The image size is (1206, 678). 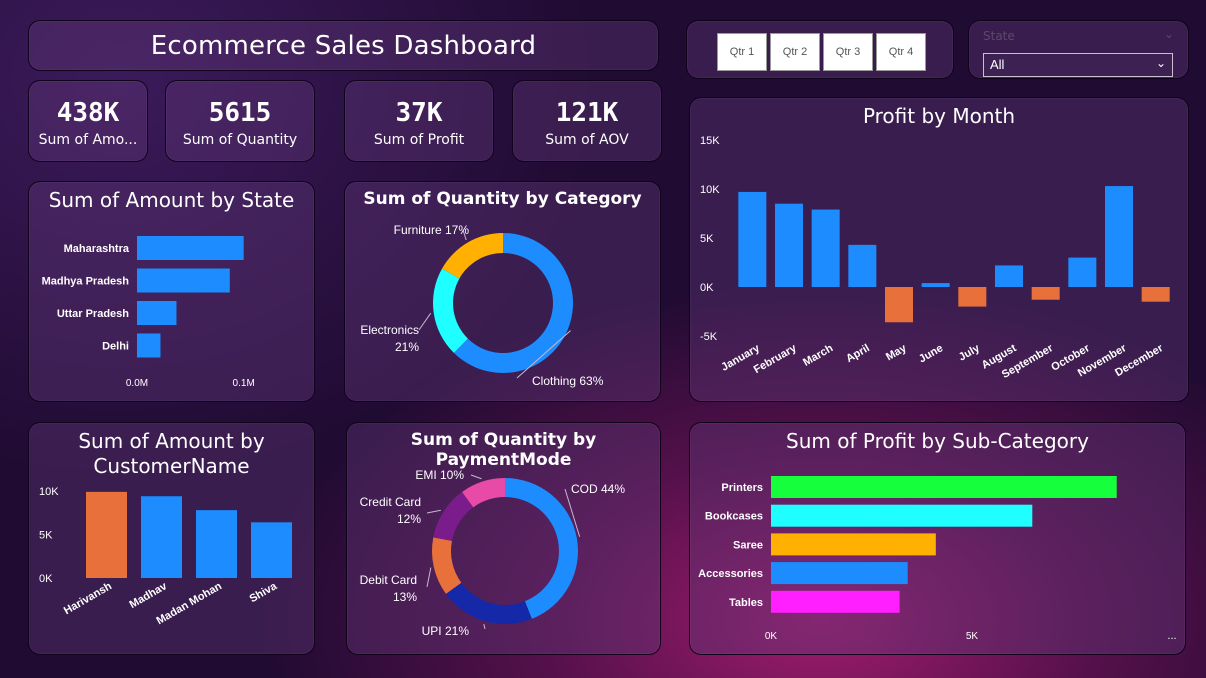 What do you see at coordinates (419, 140) in the screenshot?
I see `kpi-label: Sum of Profit` at bounding box center [419, 140].